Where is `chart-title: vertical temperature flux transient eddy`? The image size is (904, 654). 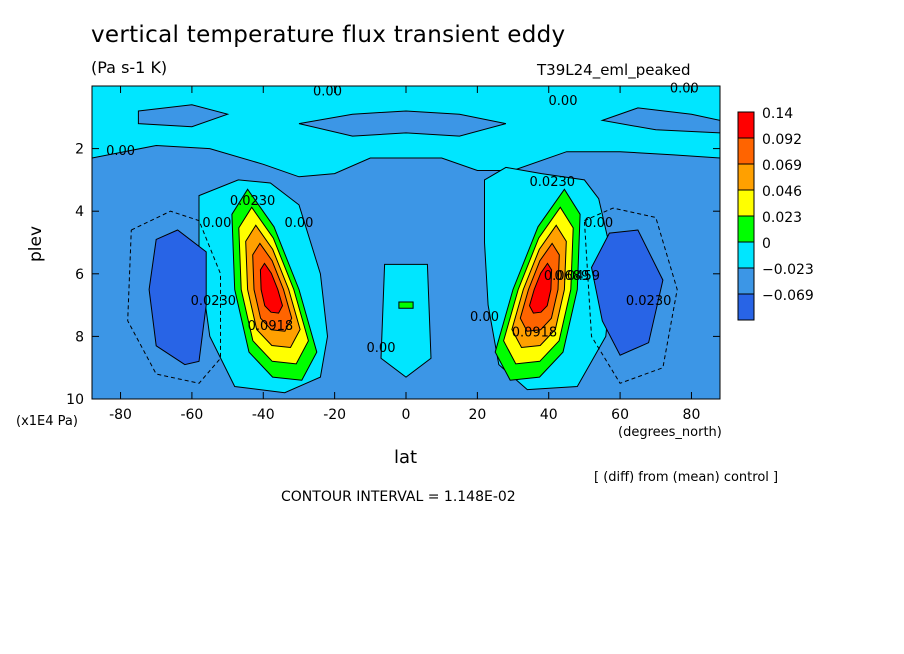 chart-title: vertical temperature flux transient eddy is located at coordinates (328, 35).